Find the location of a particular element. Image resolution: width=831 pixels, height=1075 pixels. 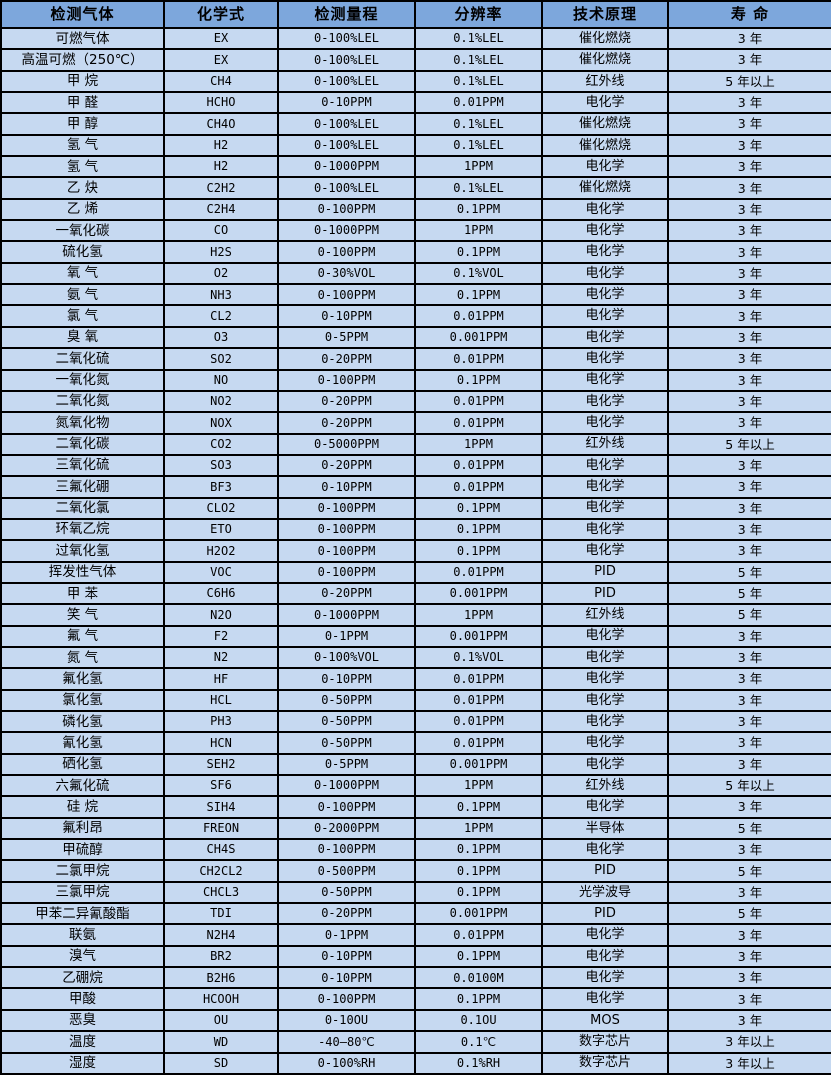

cell-formula: VOC is located at coordinates (221, 572).